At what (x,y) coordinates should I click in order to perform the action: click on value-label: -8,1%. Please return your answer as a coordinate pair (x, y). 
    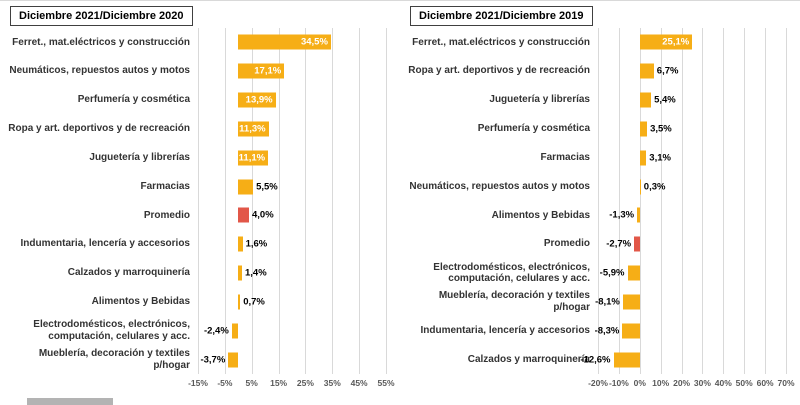
    Looking at the image, I should click on (607, 302).